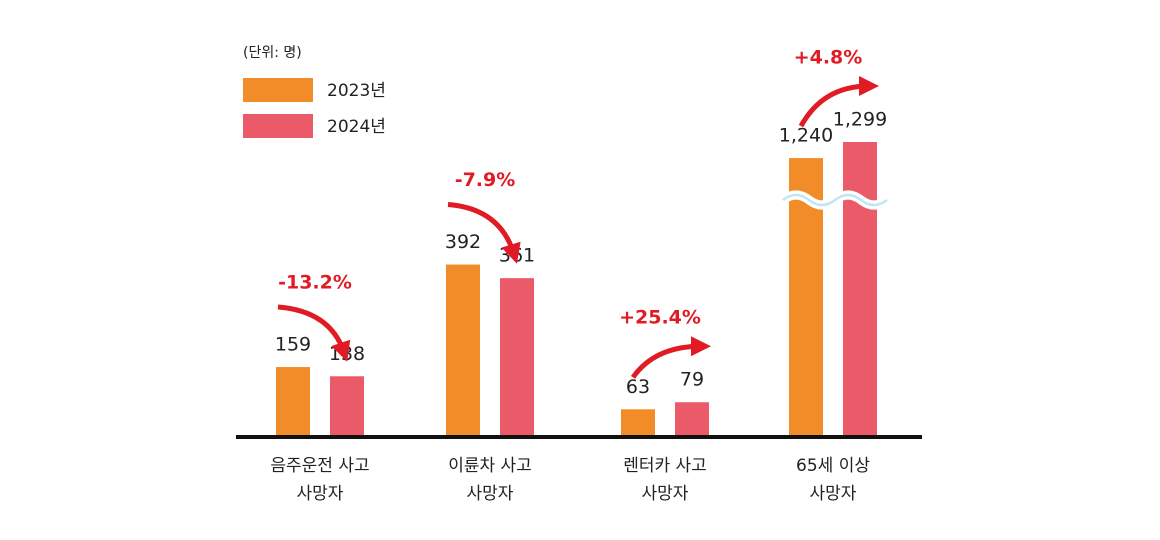  I want to click on value-label: 138, so click(347, 354).